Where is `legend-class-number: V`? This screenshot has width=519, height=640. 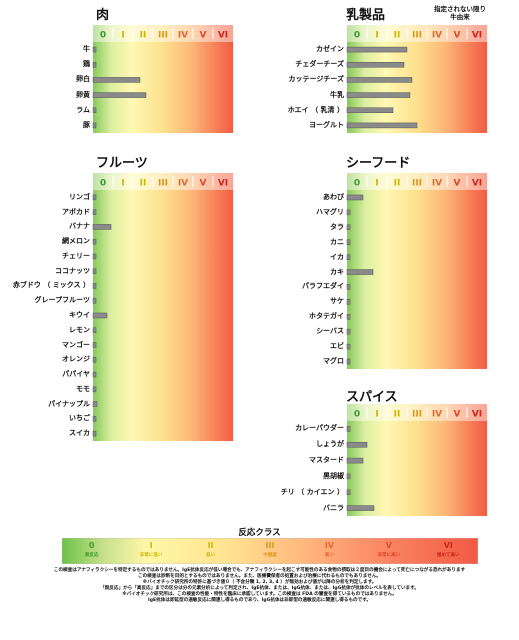 legend-class-number: V is located at coordinates (388, 545).